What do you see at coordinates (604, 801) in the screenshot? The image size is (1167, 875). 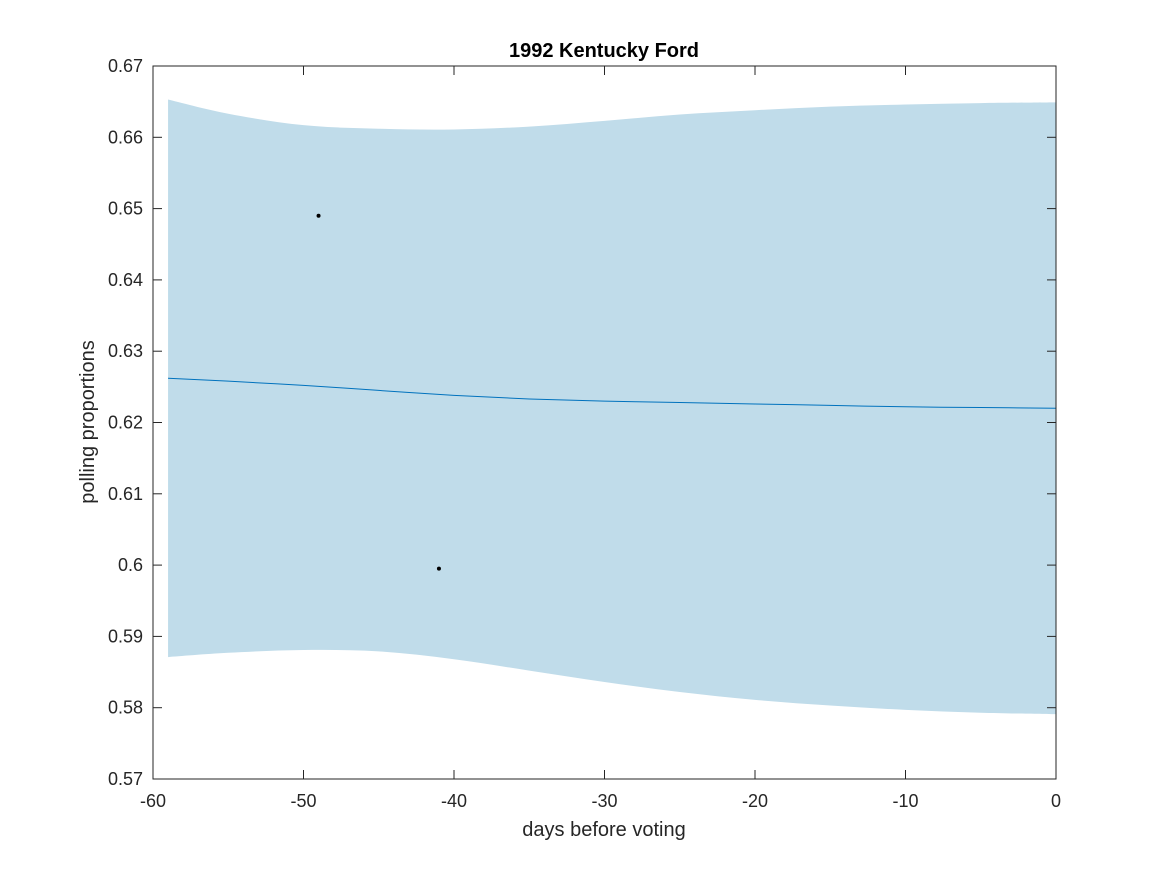 I see `x-tick-label: -30` at bounding box center [604, 801].